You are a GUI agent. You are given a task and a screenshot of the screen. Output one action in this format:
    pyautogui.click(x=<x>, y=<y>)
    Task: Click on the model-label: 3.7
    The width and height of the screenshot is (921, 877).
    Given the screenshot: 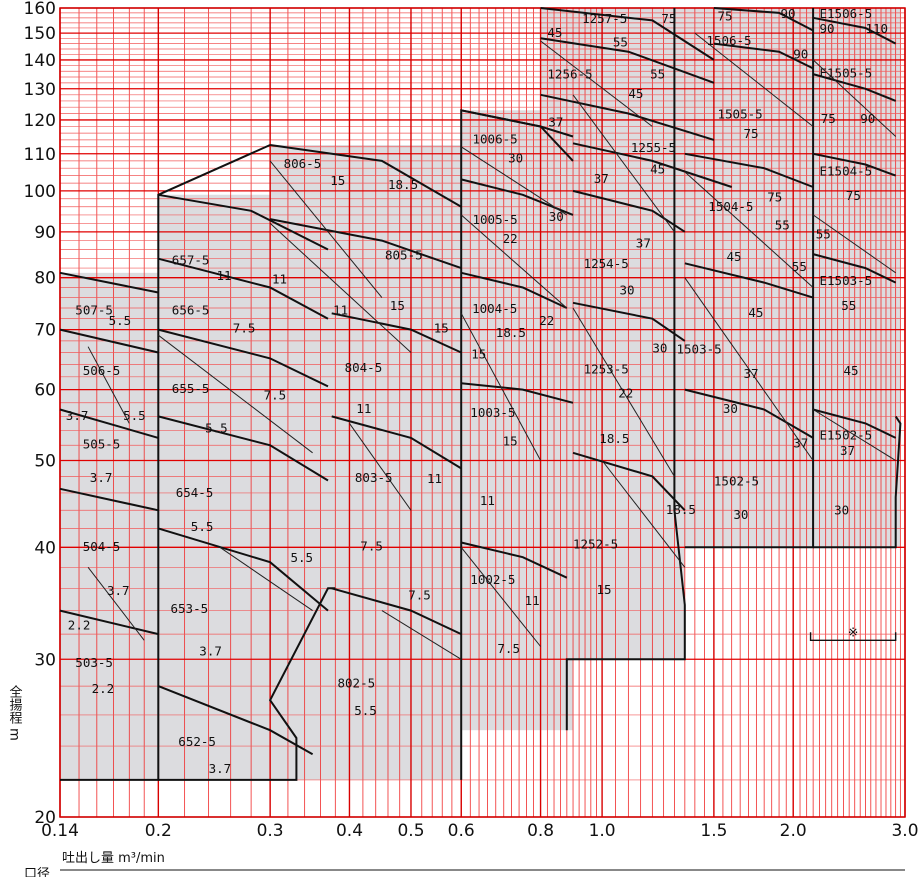 What is the action you would take?
    pyautogui.click(x=118, y=590)
    